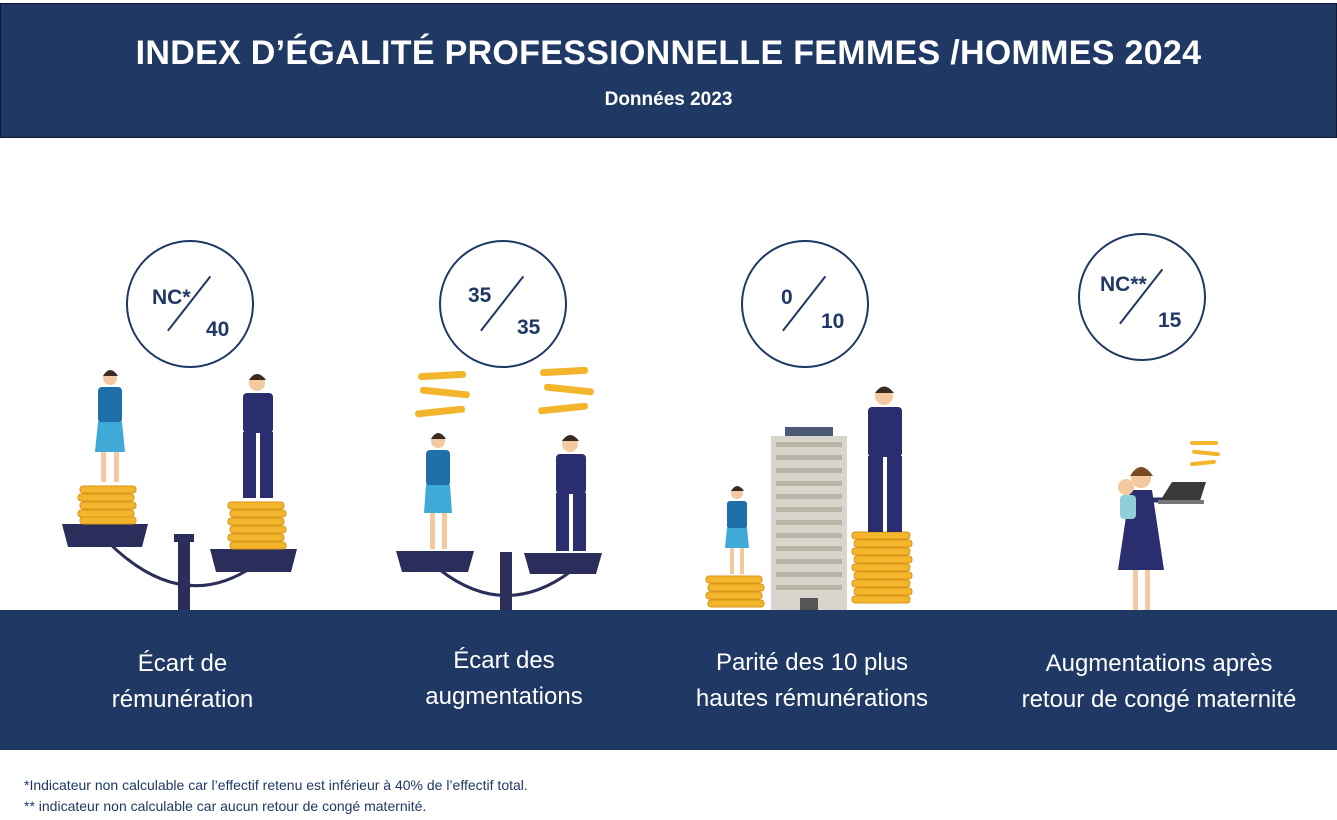 Image resolution: width=1337 pixels, height=820 pixels. Describe the element at coordinates (504, 696) in the screenshot. I see `label-line: augmentations` at that location.